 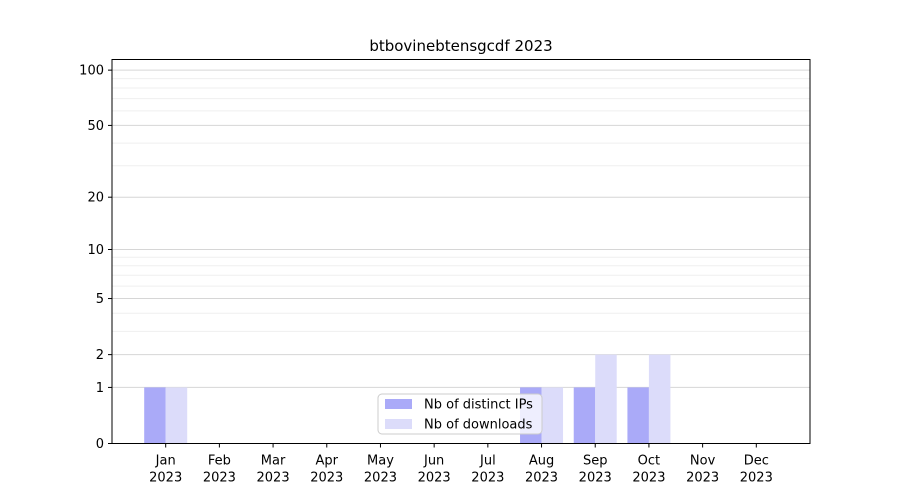 I want to click on y-tick-label: 100, so click(x=91, y=71).